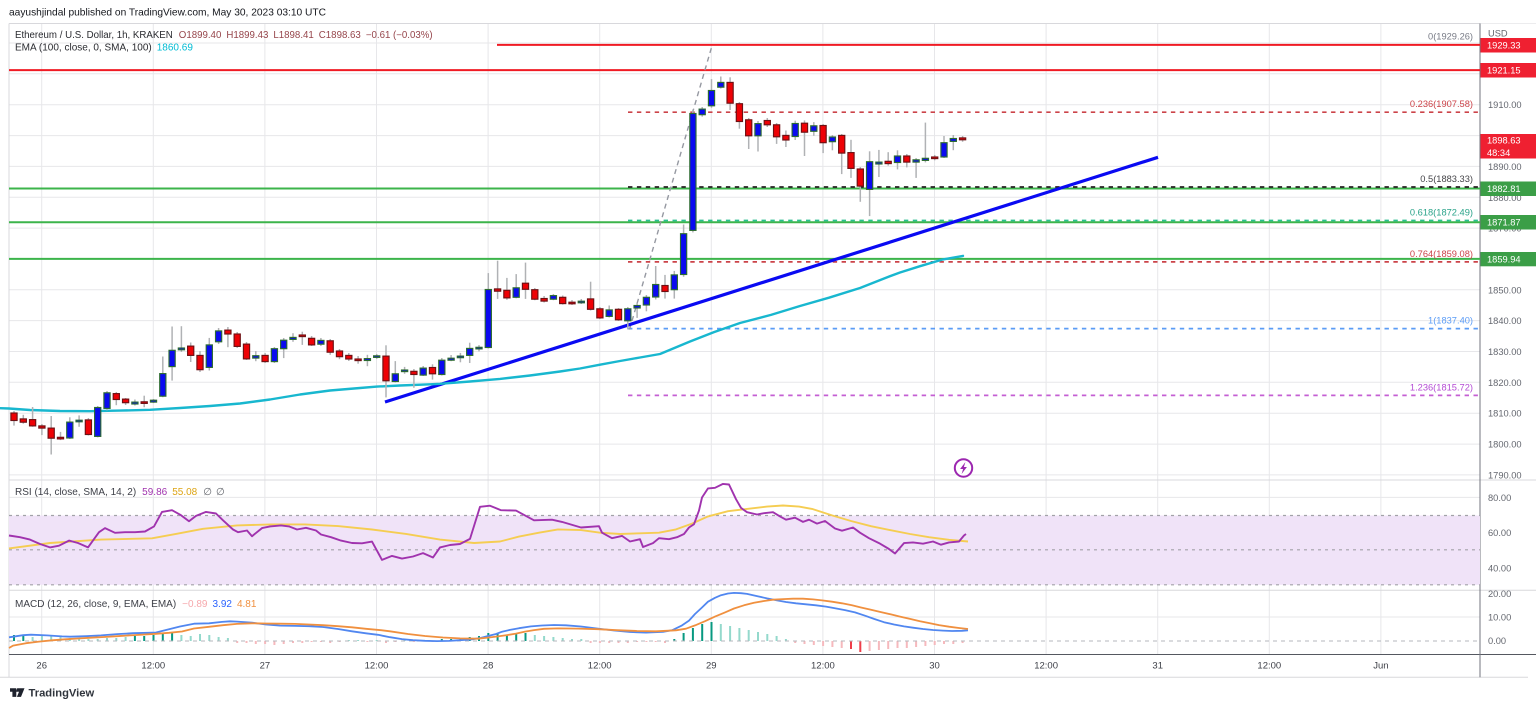 The width and height of the screenshot is (1536, 708). I want to click on svg-text: 1890.00, so click(1505, 167).